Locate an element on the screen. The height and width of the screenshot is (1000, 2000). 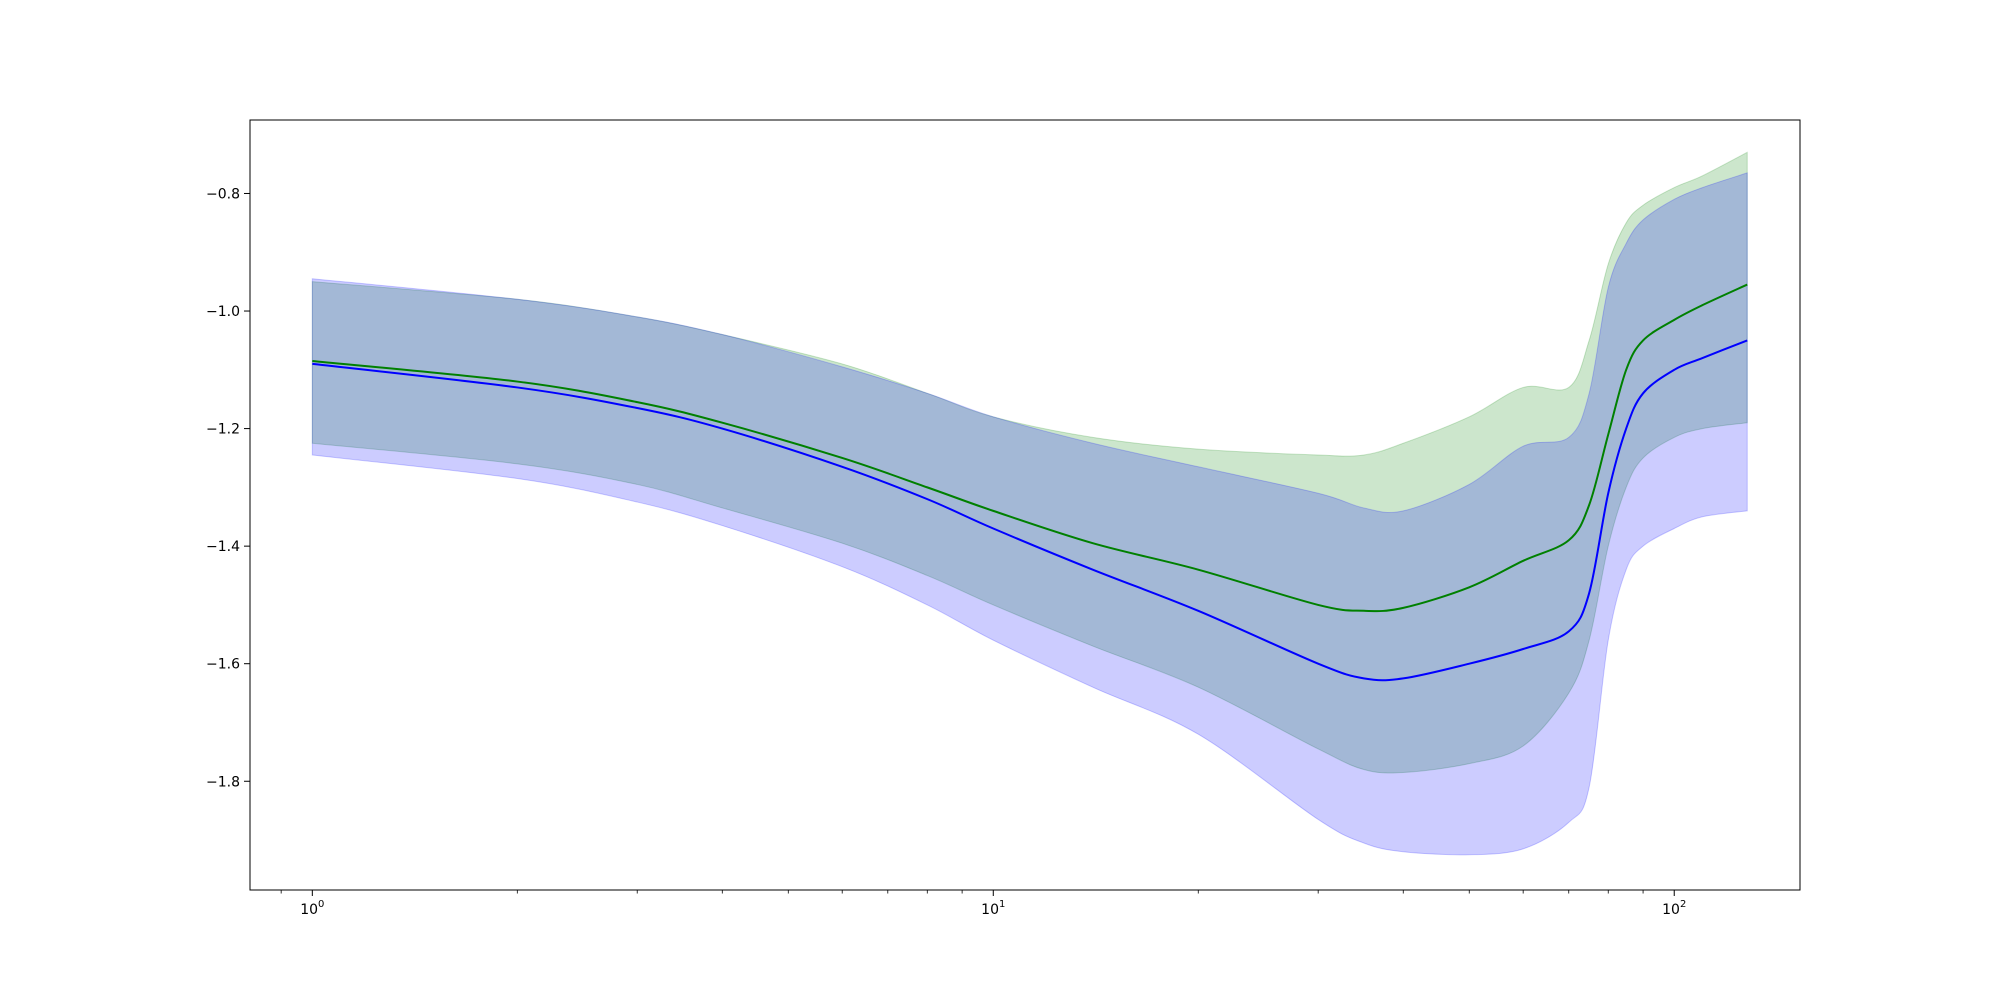
y-tick-label: −1.4 is located at coordinates (223, 547).